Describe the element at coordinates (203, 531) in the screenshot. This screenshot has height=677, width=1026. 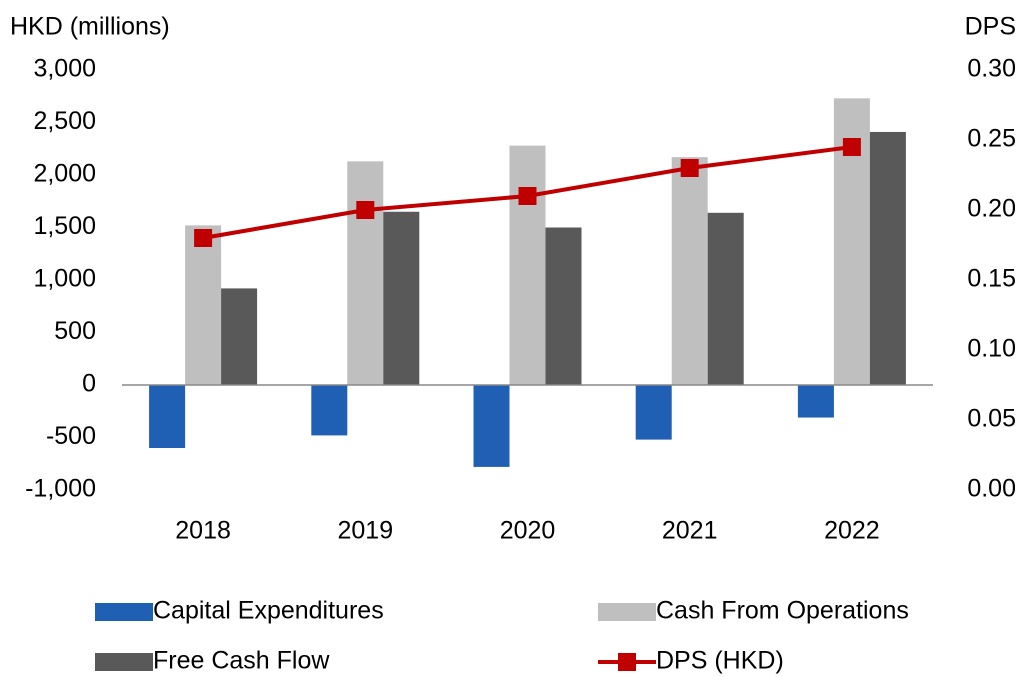
I see `x-tick-label: 2018` at that location.